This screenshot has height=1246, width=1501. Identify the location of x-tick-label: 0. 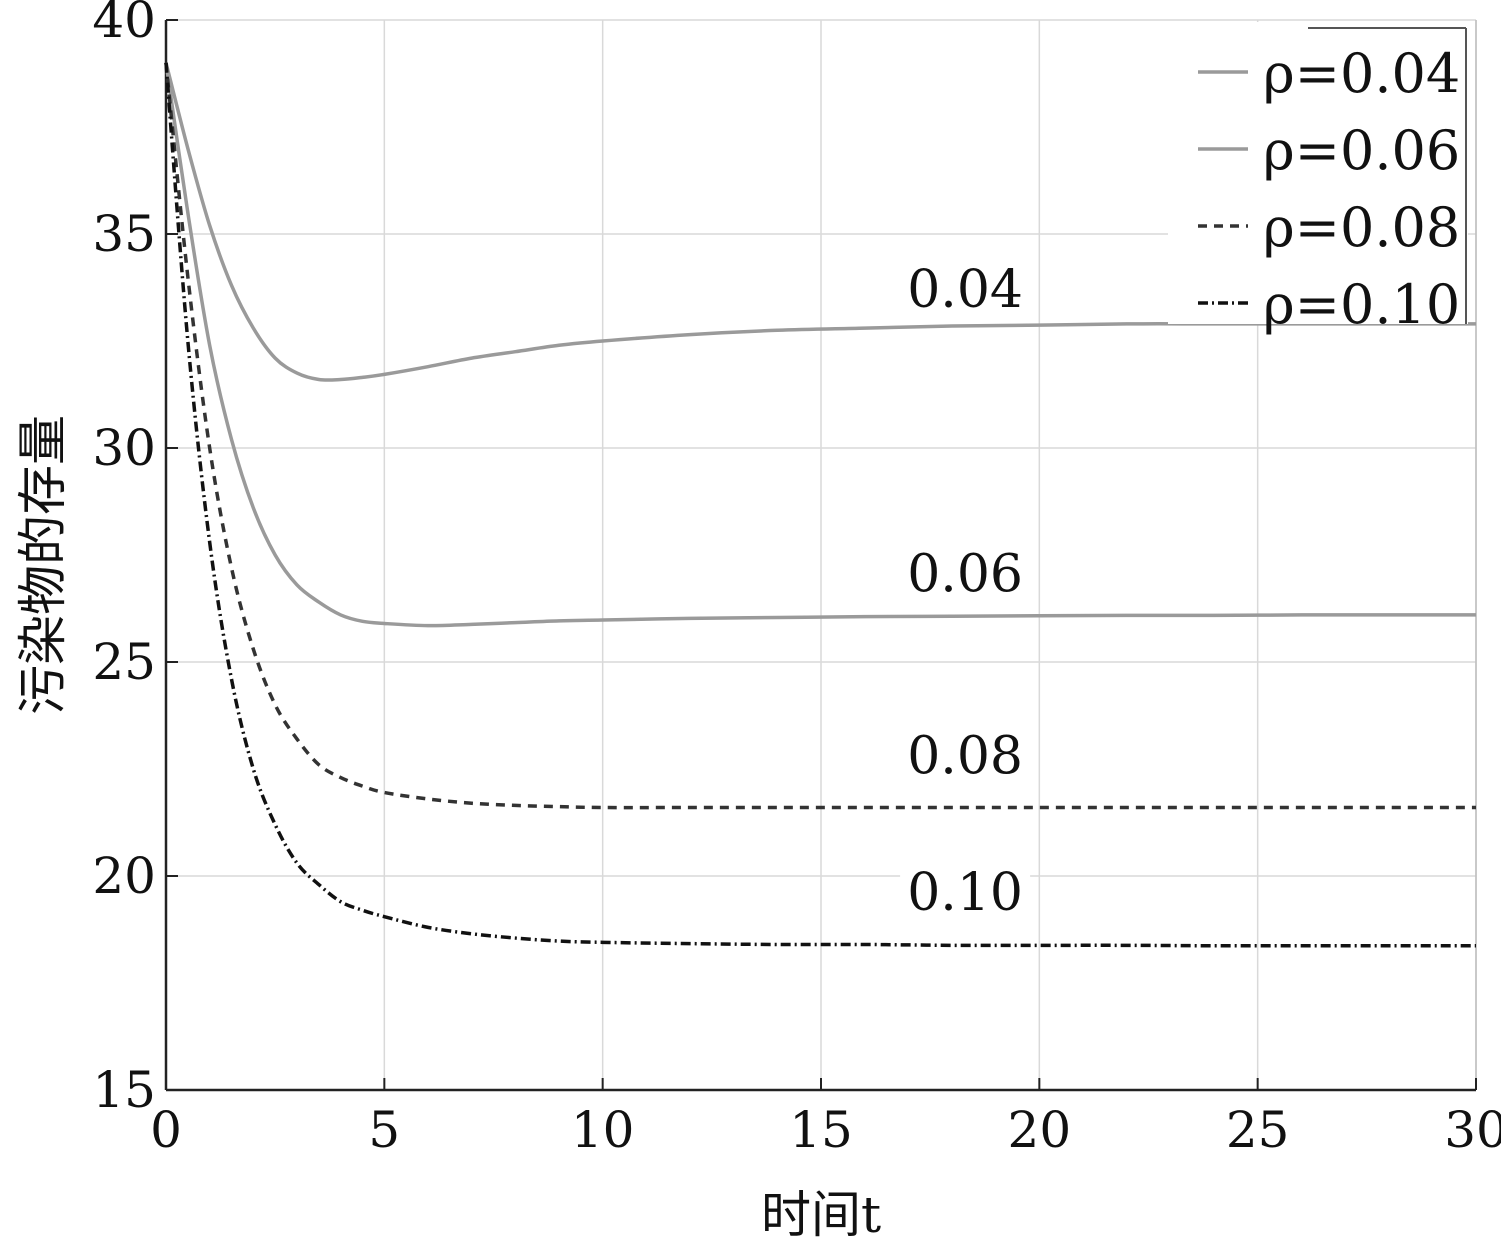
(166, 1130).